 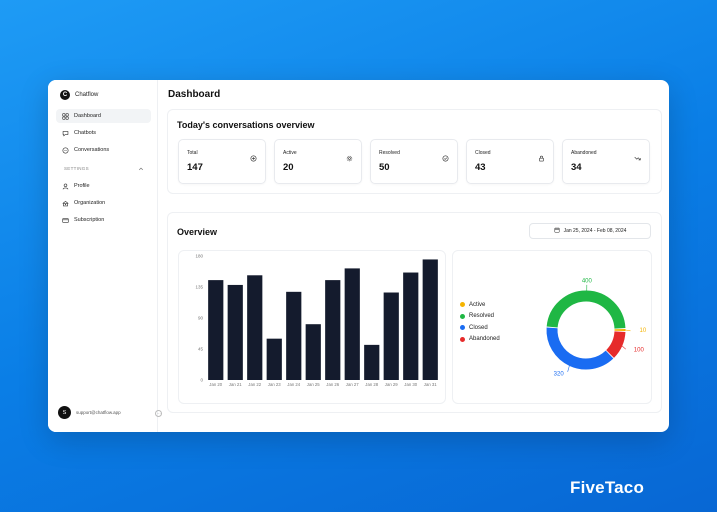 I want to click on x-tick-label: Jan 24, so click(x=294, y=384).